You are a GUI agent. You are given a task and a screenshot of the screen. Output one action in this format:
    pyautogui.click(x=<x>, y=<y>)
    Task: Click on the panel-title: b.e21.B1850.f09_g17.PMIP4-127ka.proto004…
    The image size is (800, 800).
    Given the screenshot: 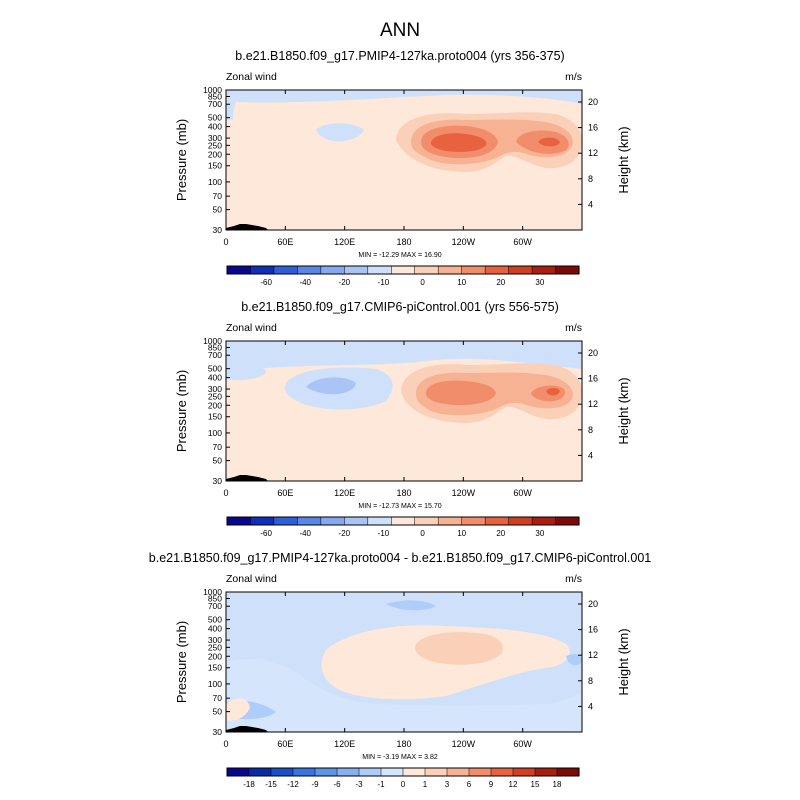 What is the action you would take?
    pyautogui.click(x=400, y=558)
    